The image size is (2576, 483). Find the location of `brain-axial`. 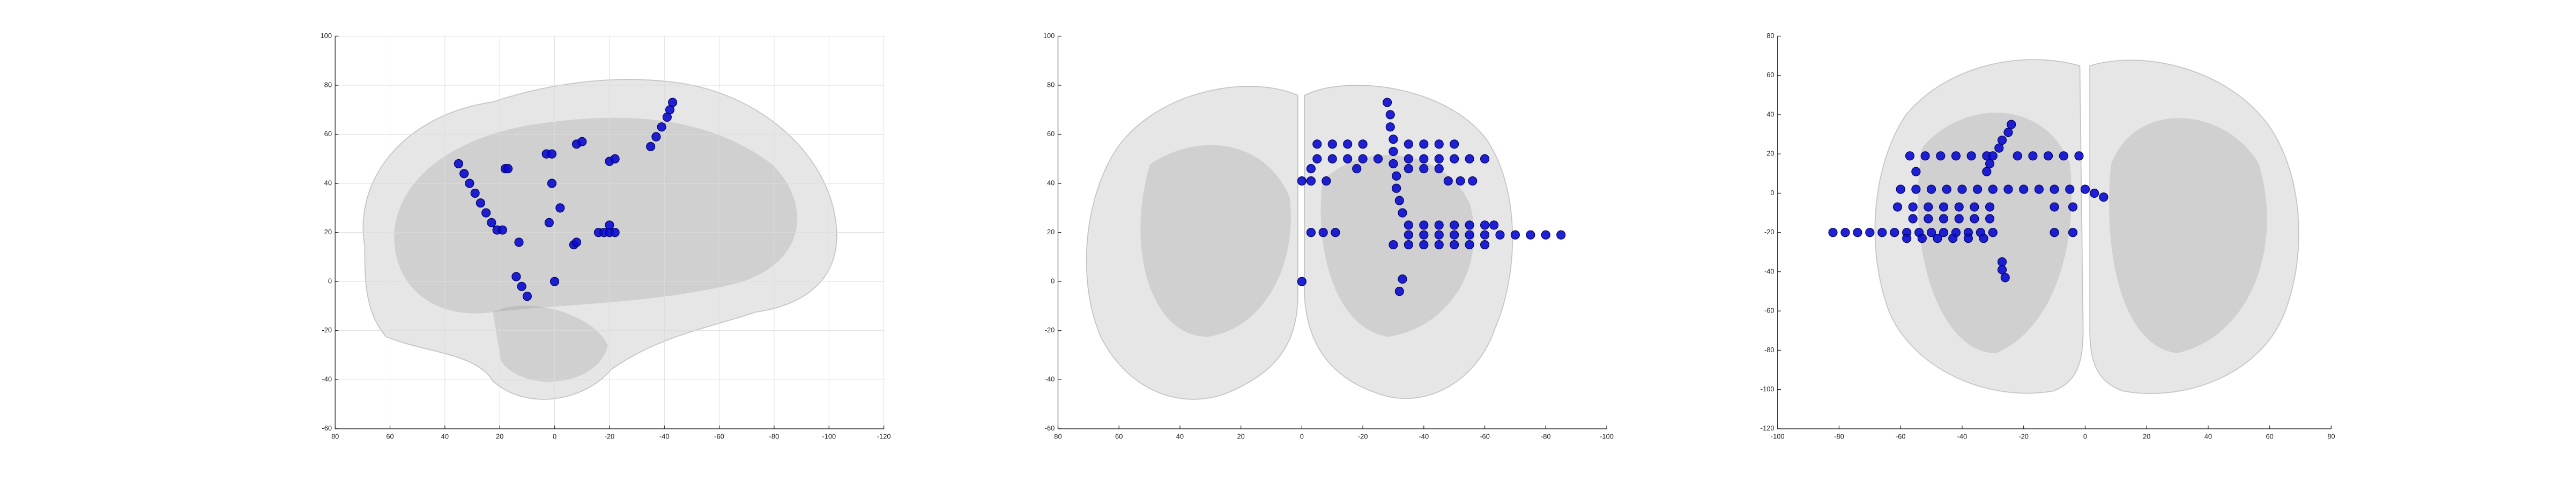

brain-axial is located at coordinates (2086, 227).